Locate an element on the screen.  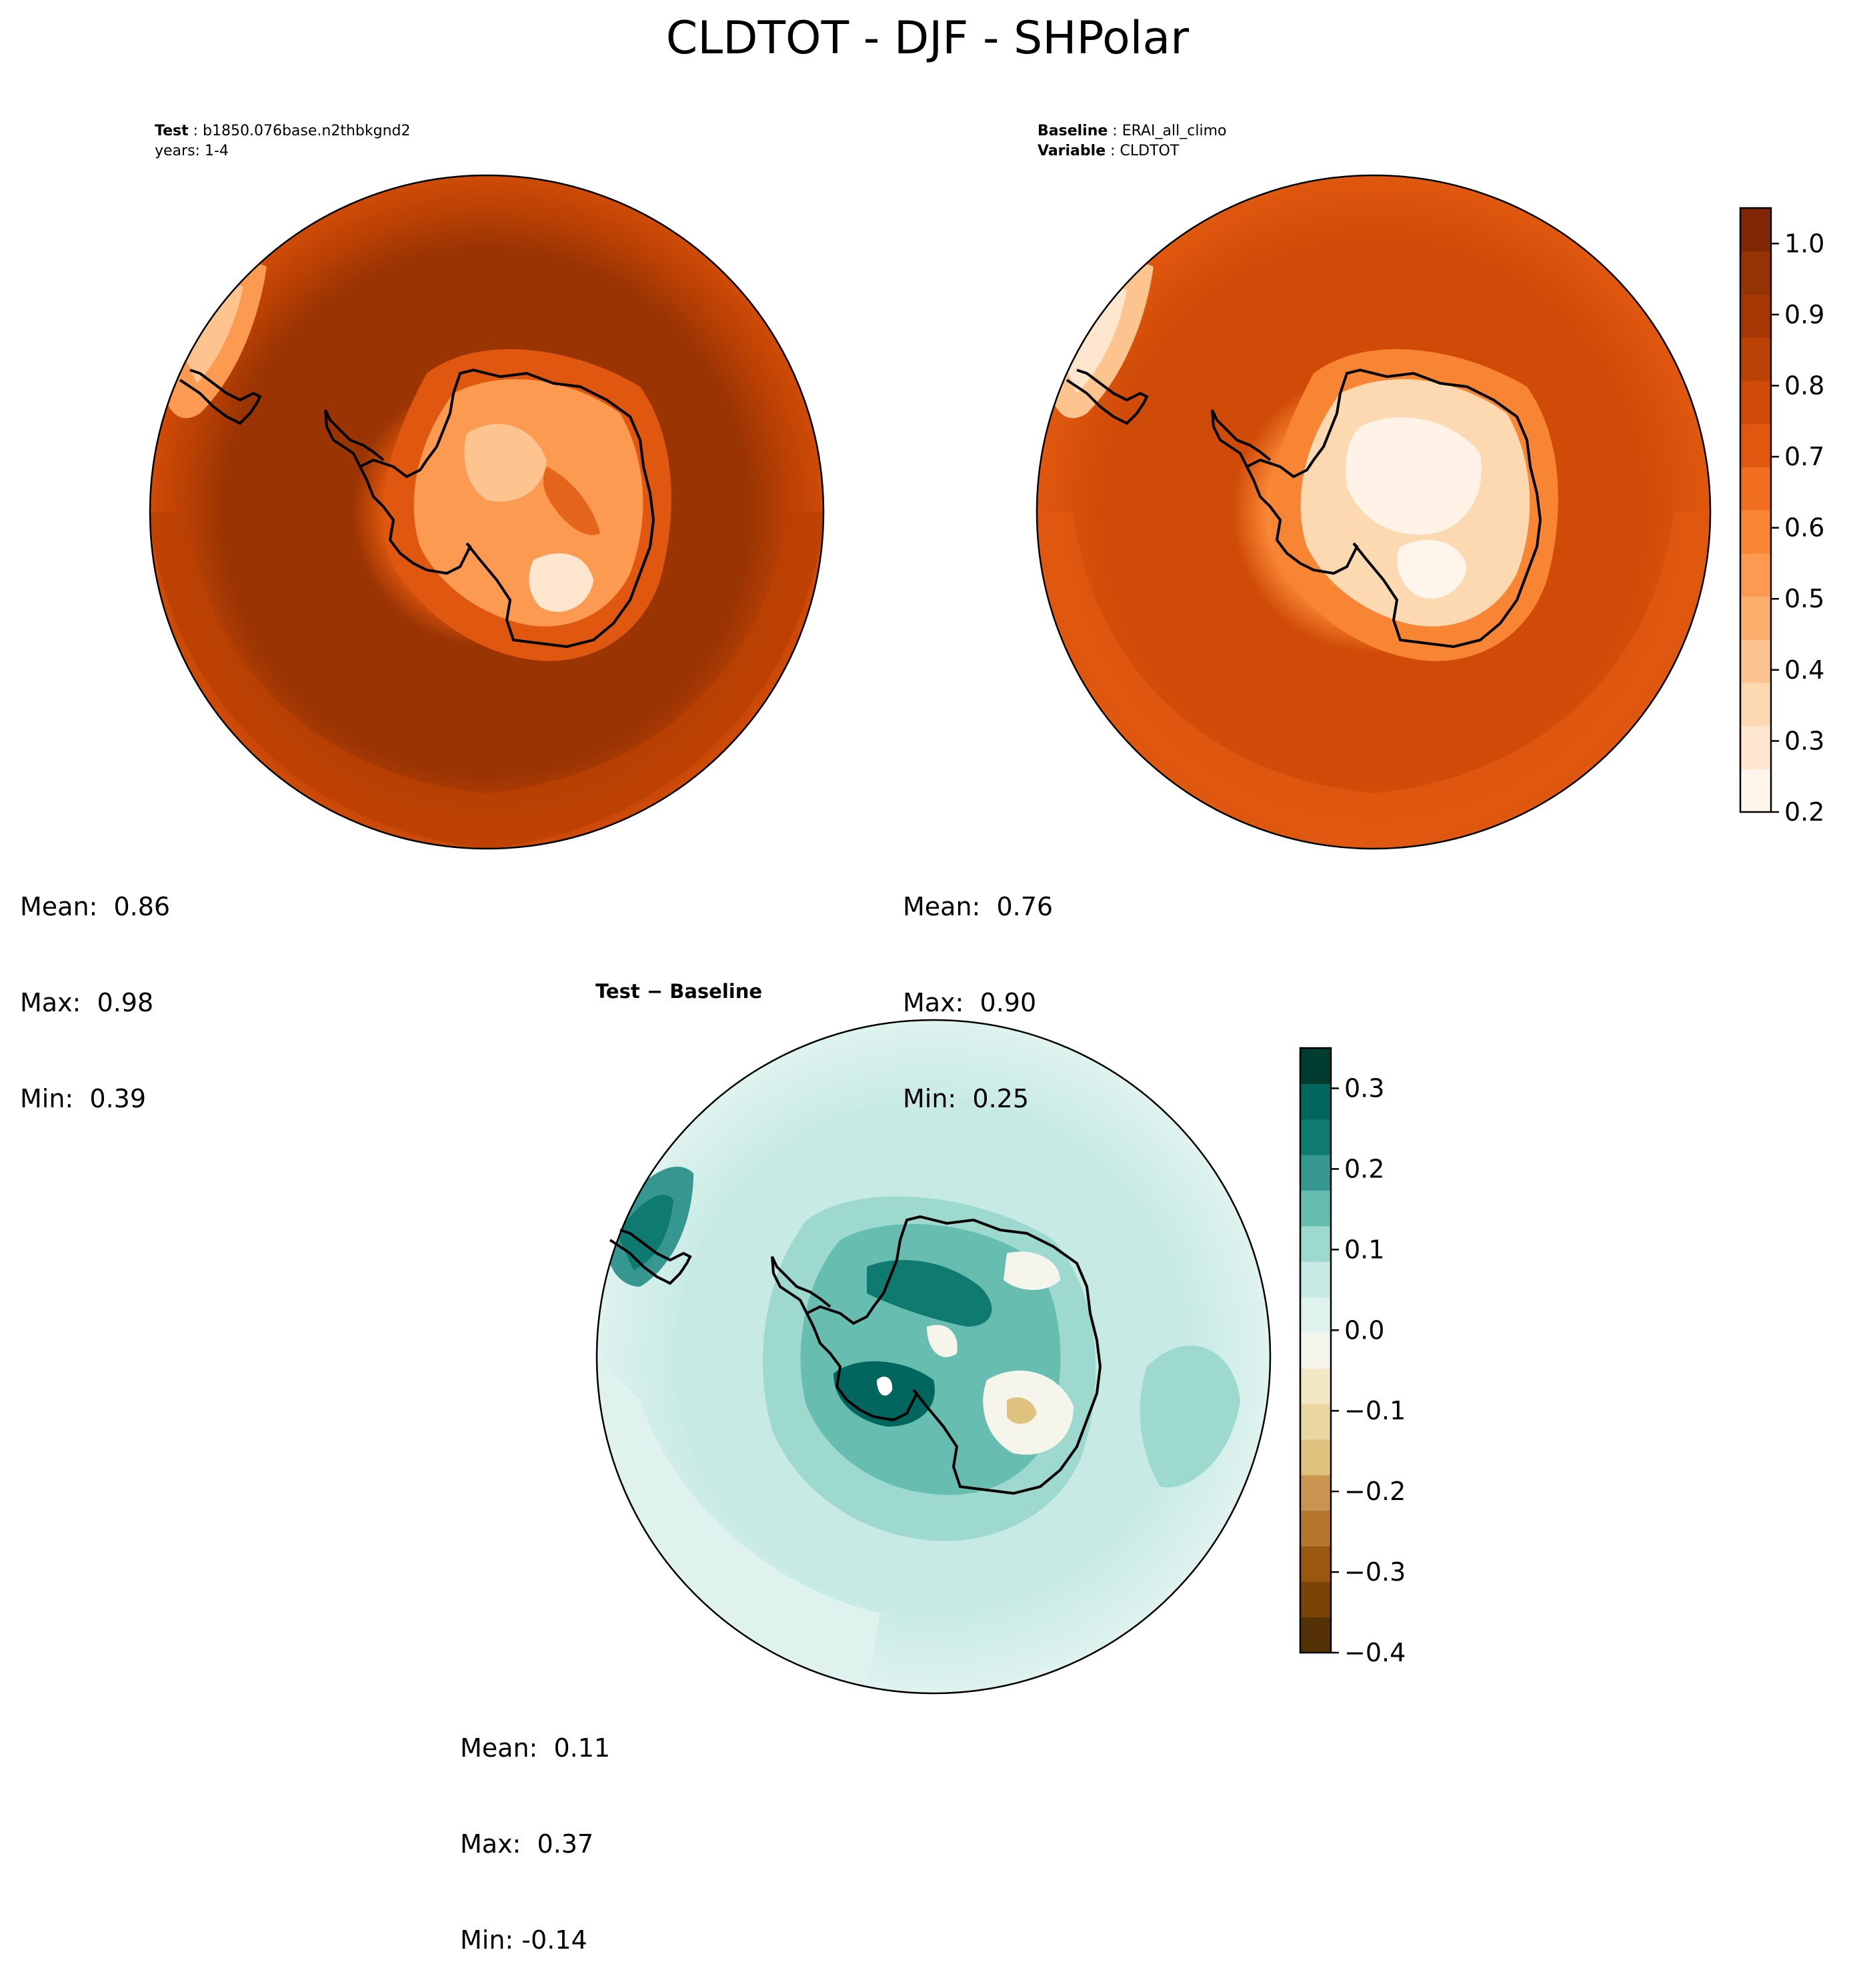
baseline-outer-band is located at coordinates (1373, 680).